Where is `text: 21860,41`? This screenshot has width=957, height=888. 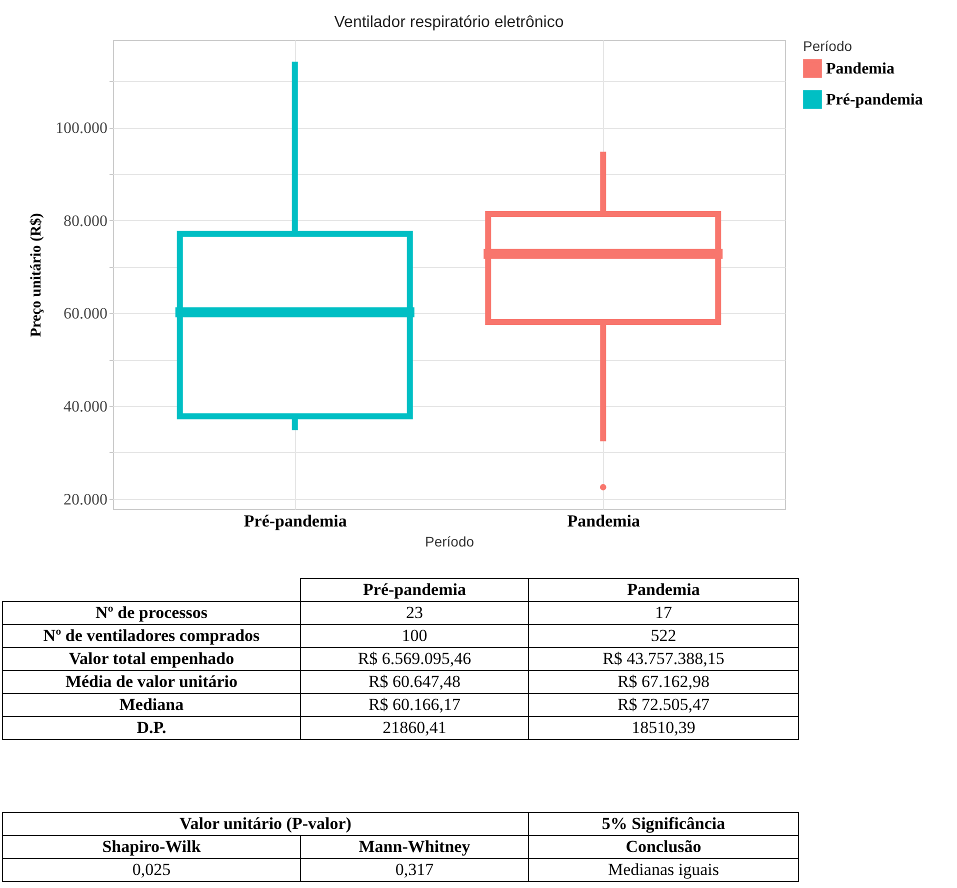 text: 21860,41 is located at coordinates (414, 728).